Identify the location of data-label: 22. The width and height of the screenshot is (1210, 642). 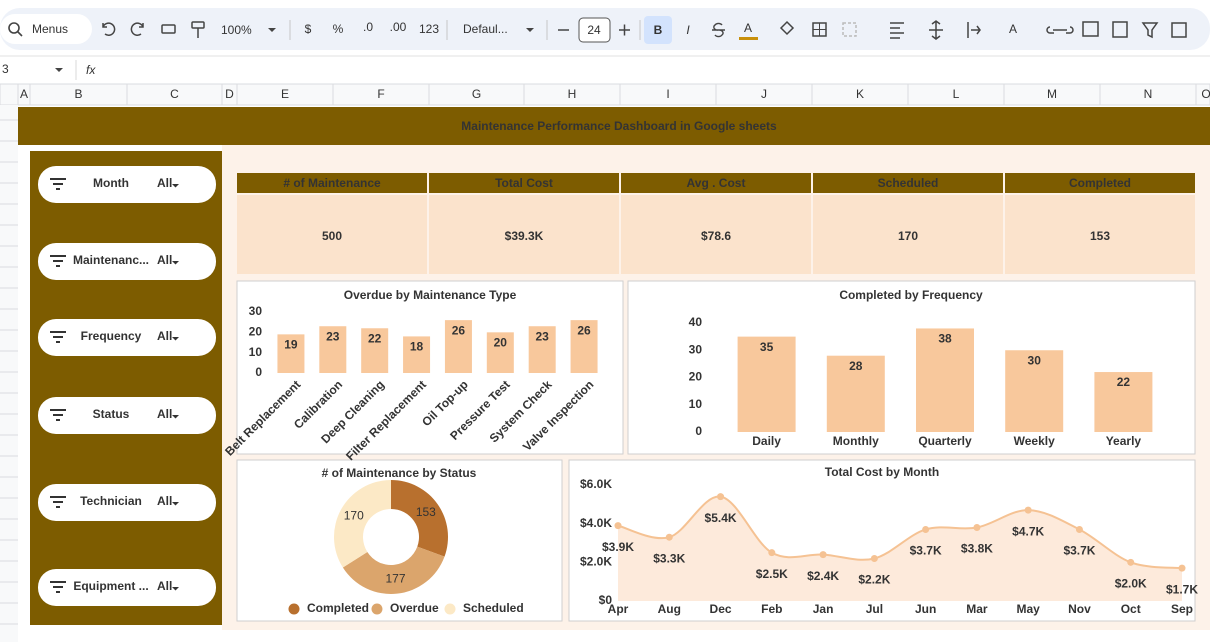
(375, 338).